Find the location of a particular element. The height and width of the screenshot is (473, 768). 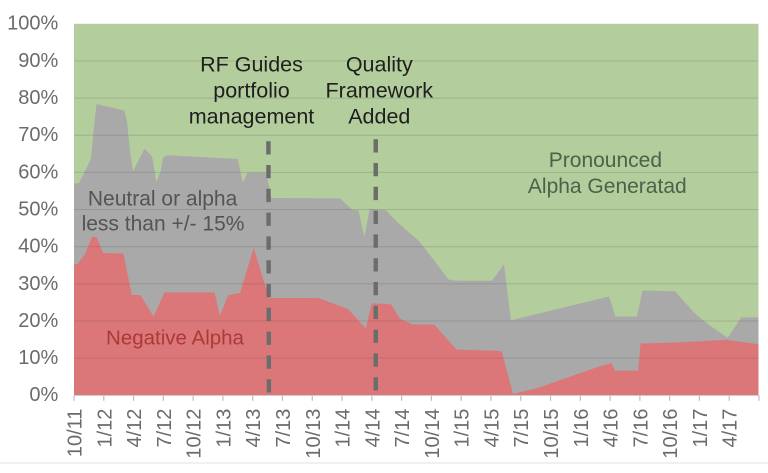

svg-text: 4/16 is located at coordinates (612, 428).